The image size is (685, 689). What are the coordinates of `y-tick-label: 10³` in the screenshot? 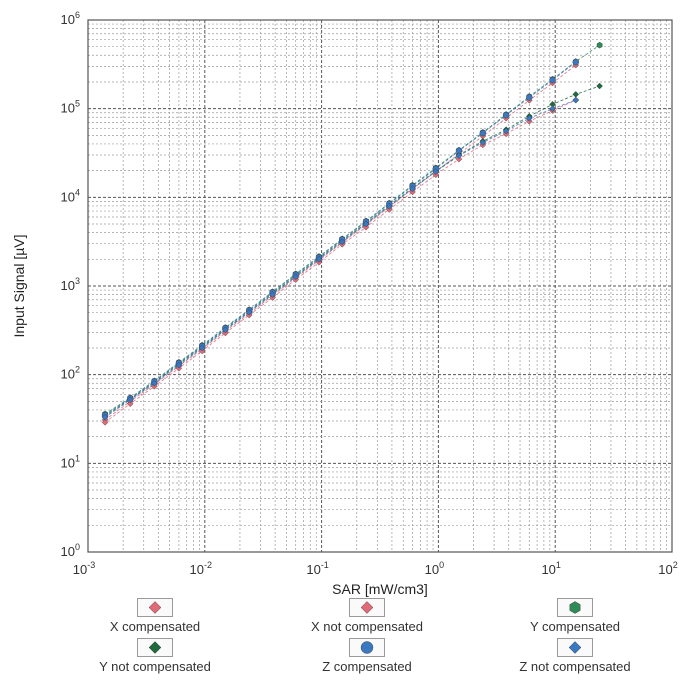 It's located at (70, 284).